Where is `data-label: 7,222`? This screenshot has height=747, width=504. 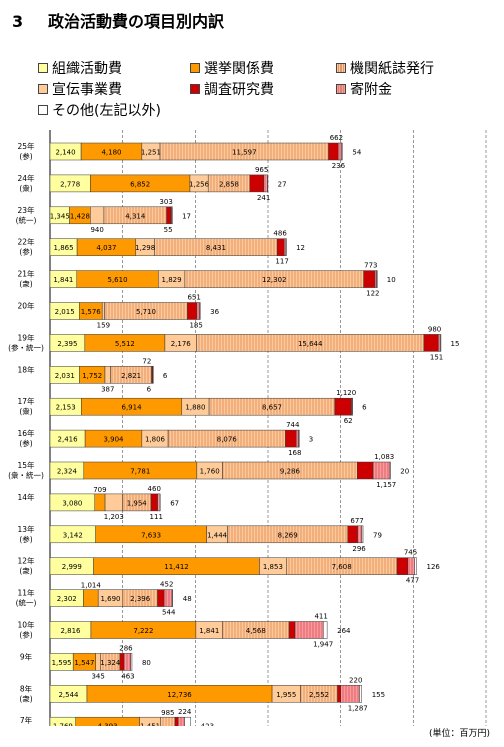
data-label: 7,222 is located at coordinates (143, 631).